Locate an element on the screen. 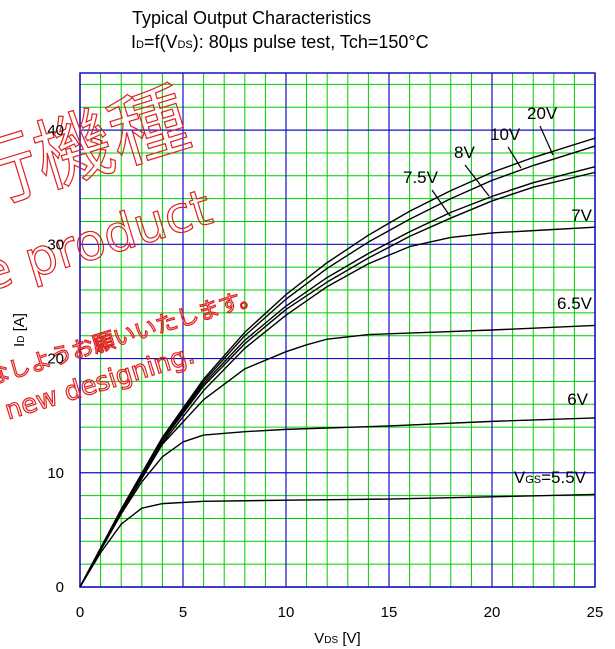 The width and height of the screenshot is (615, 649). series-label: 8V is located at coordinates (464, 152).